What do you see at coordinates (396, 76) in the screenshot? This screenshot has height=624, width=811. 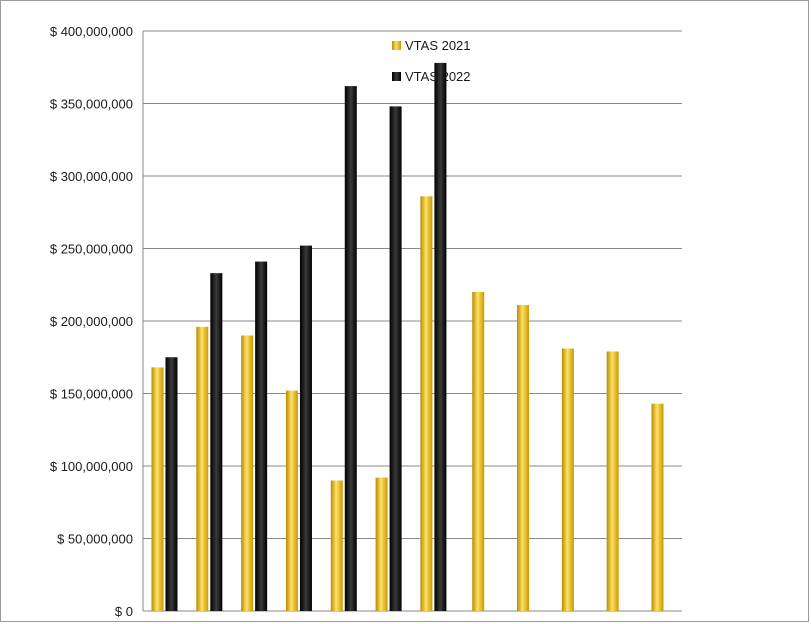 I see `legend-swatch-vtas-2022` at bounding box center [396, 76].